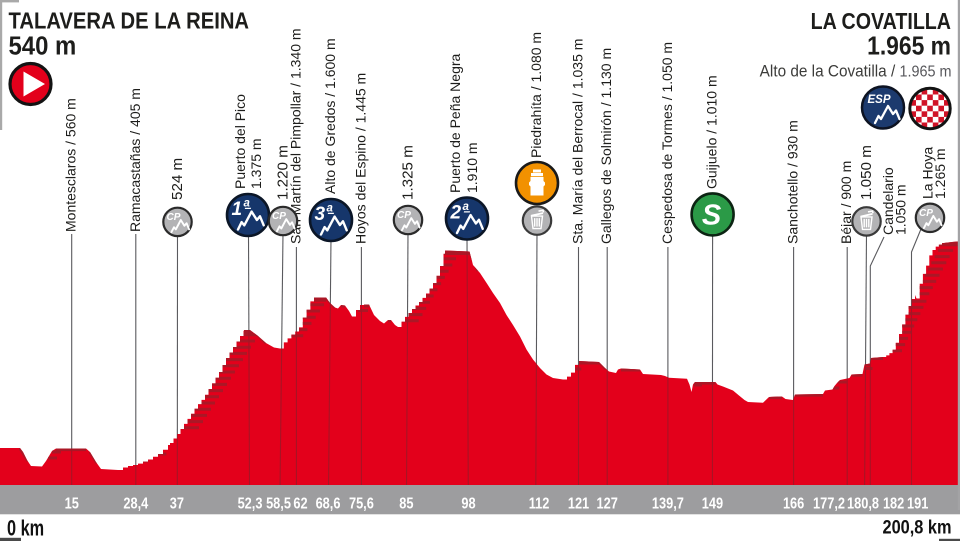 The image size is (960, 546). I want to click on svg-text: Sanchotello / 930 m, so click(793, 182).